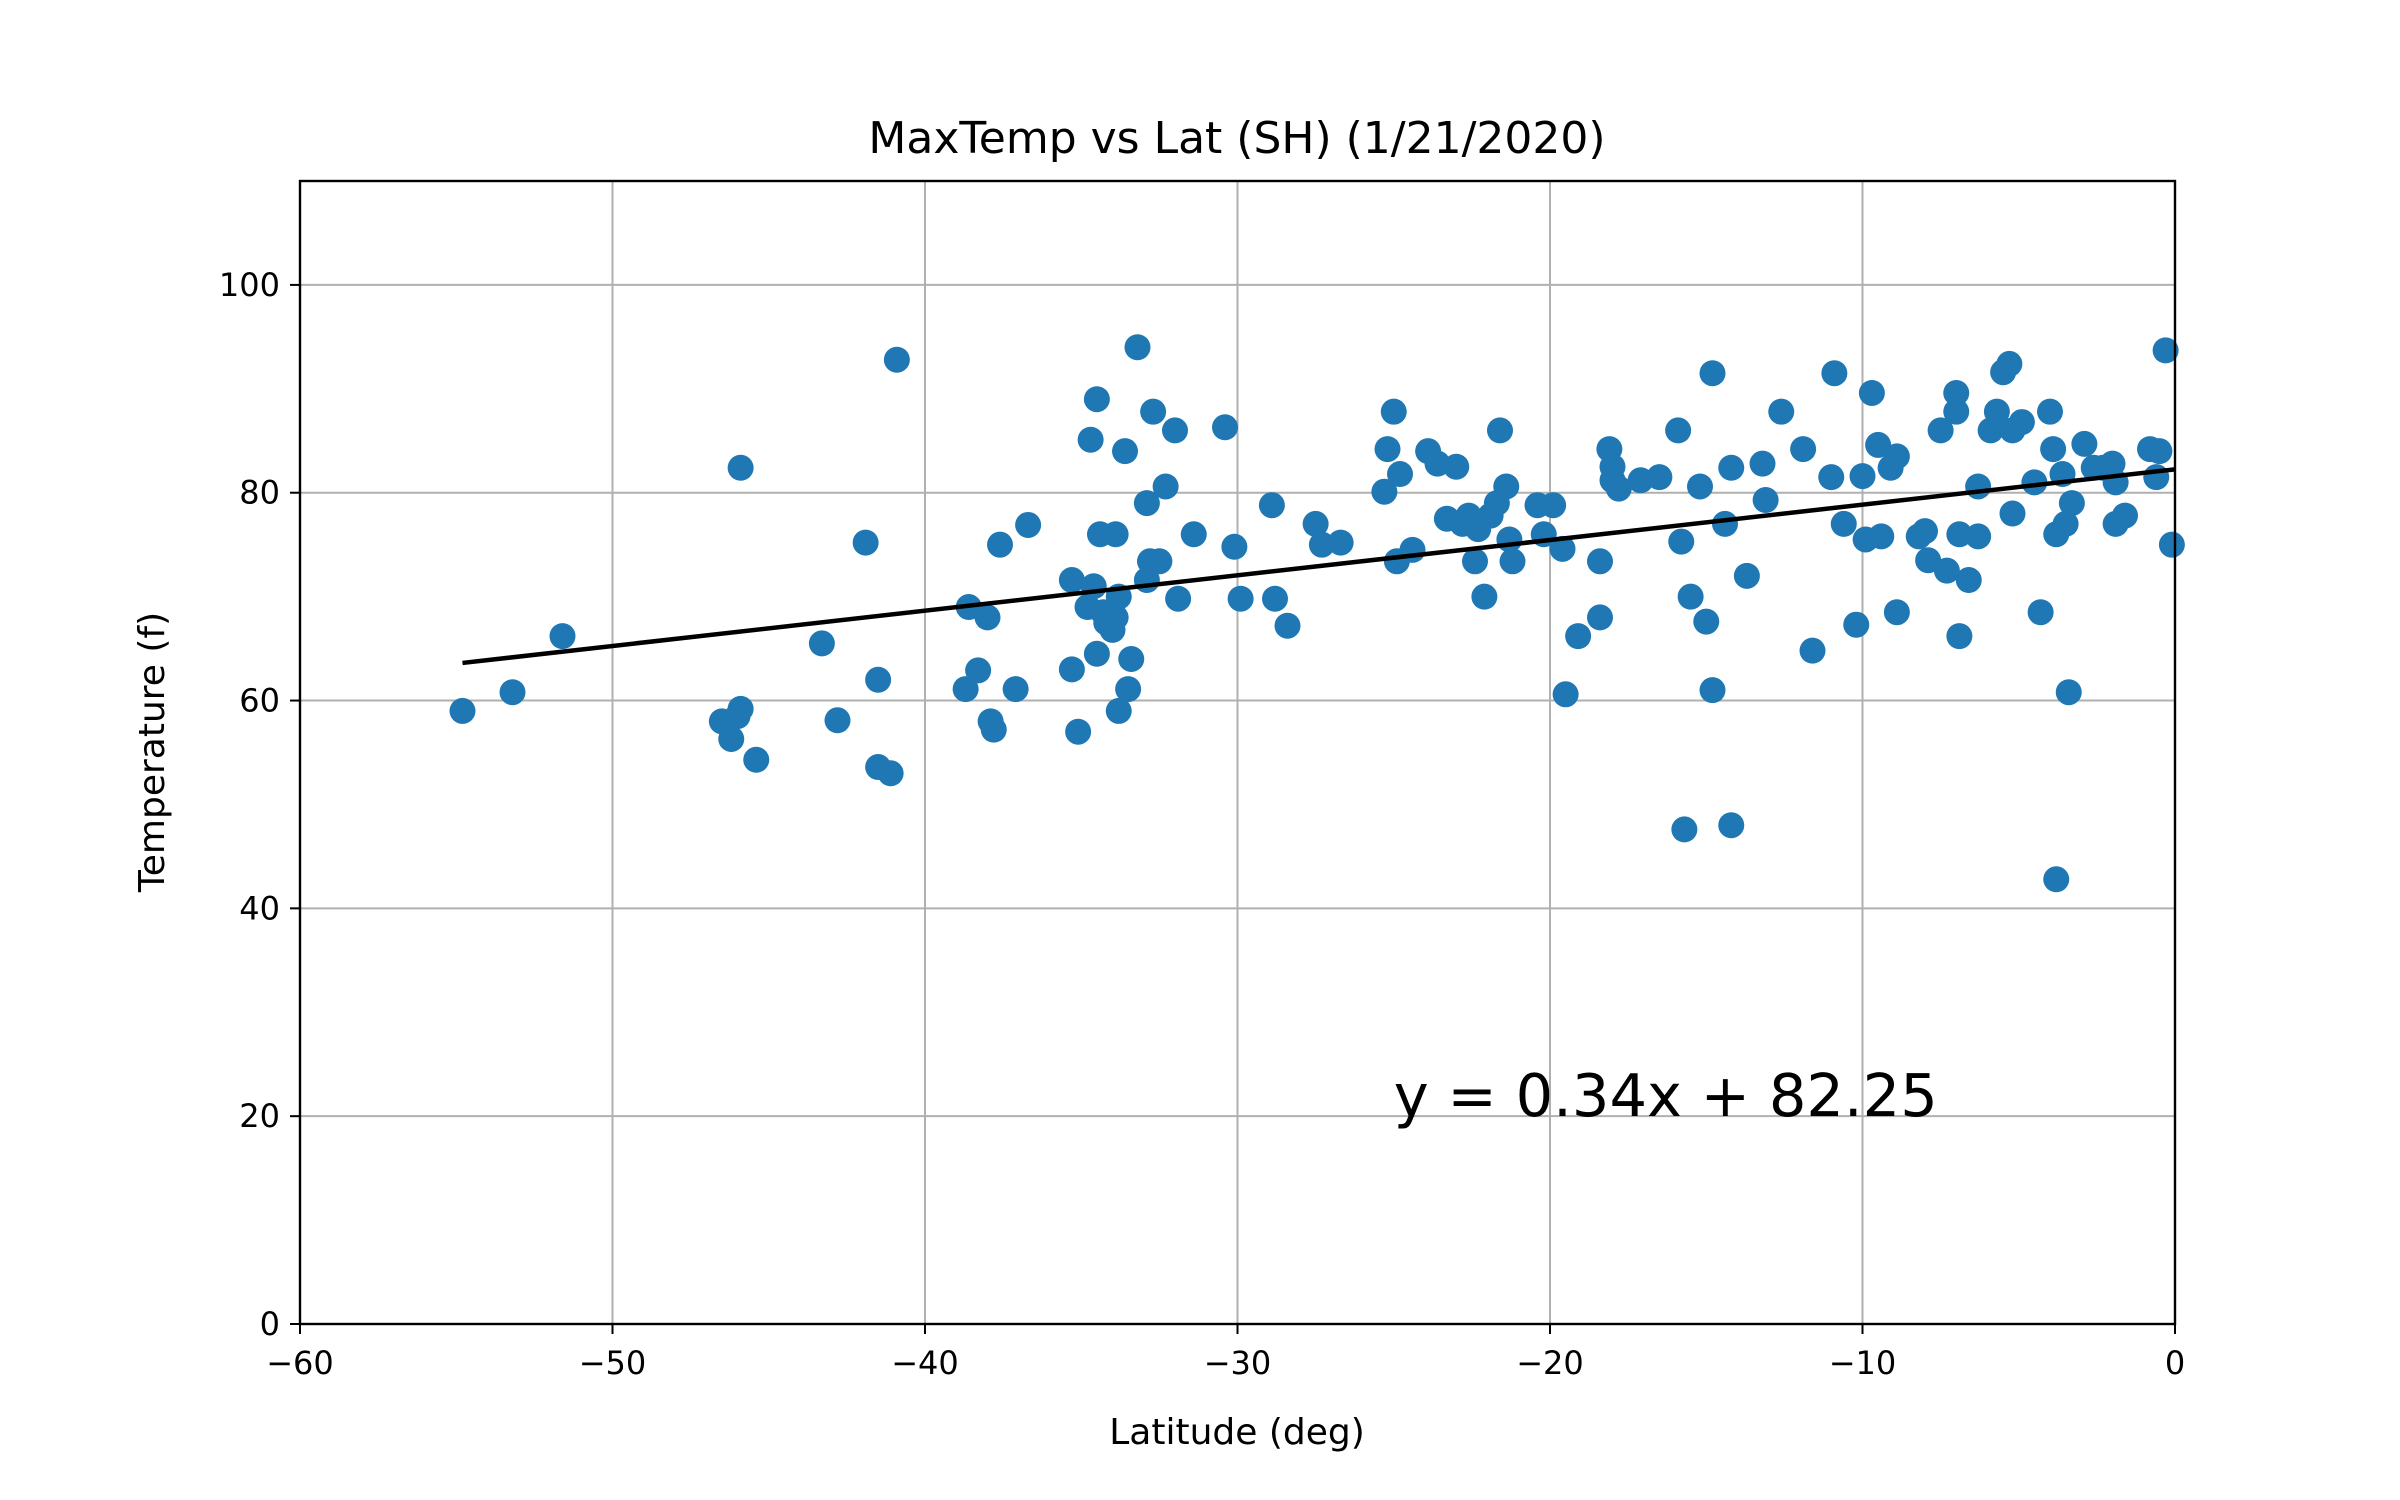  What do you see at coordinates (270, 1324) in the screenshot?
I see `y-tick-label: 0` at bounding box center [270, 1324].